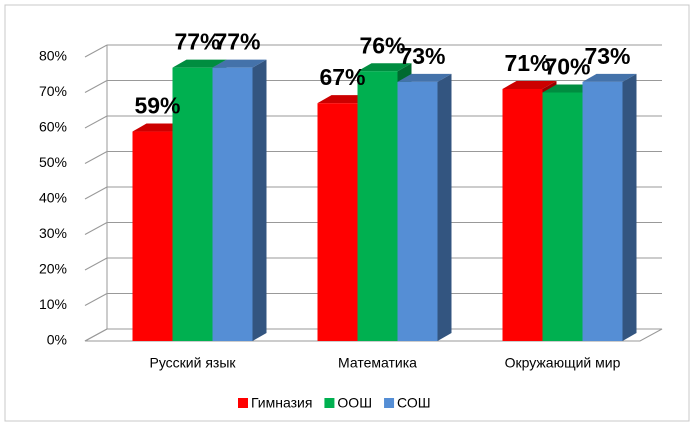  What do you see at coordinates (354, 403) in the screenshot?
I see `legend-label: ООШ` at bounding box center [354, 403].